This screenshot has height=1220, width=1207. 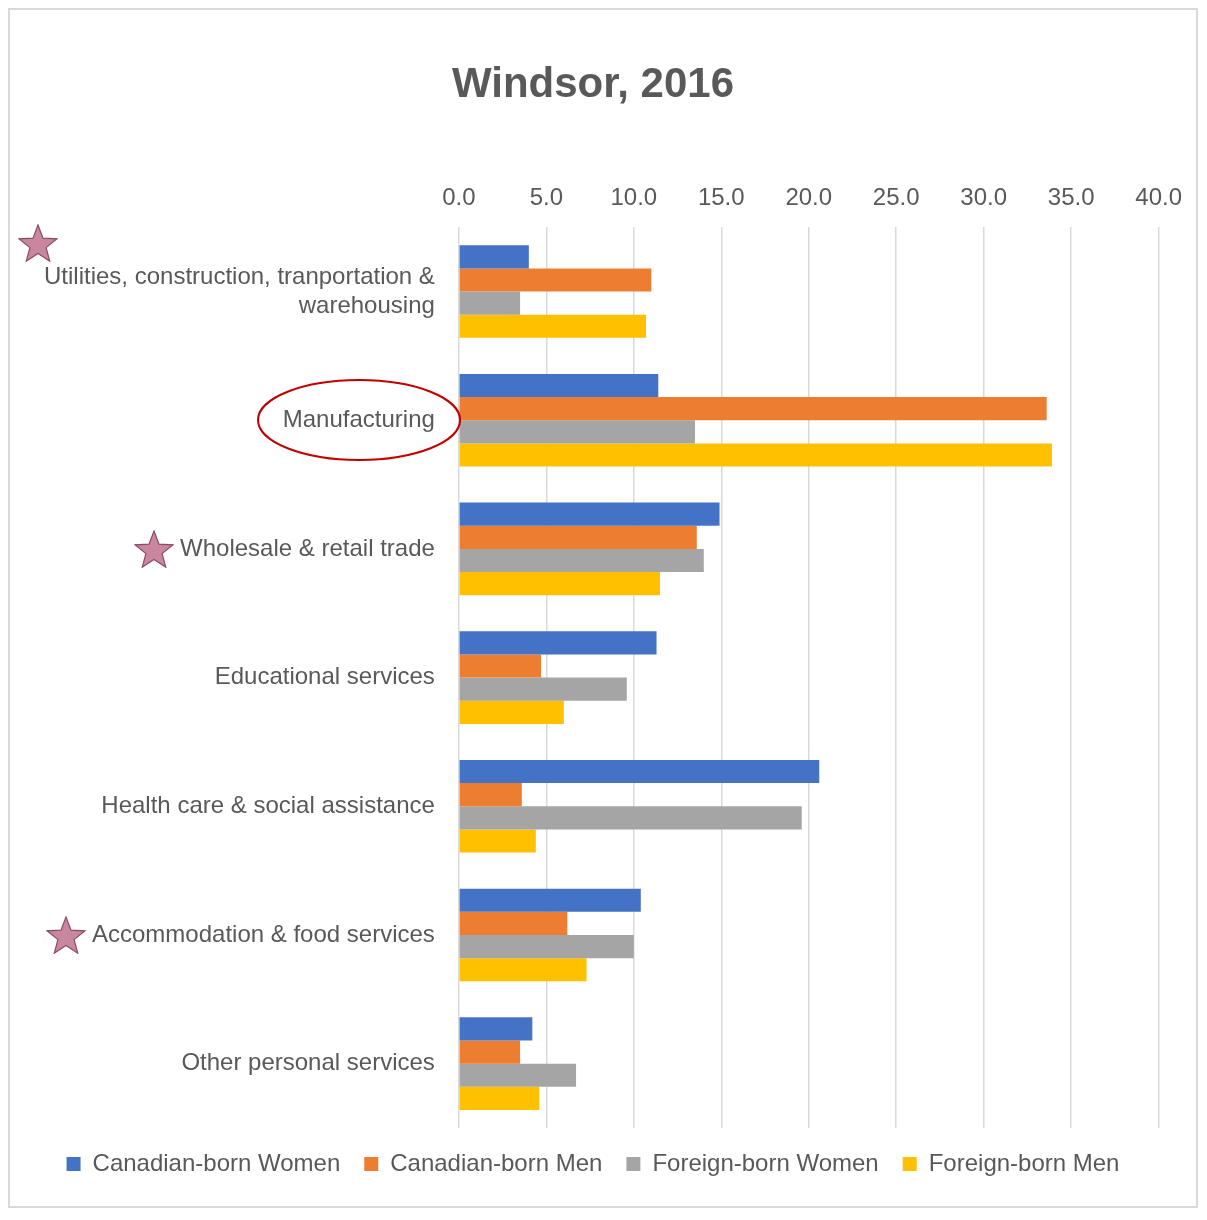 I want to click on x-tick-label: 25.0, so click(x=896, y=197).